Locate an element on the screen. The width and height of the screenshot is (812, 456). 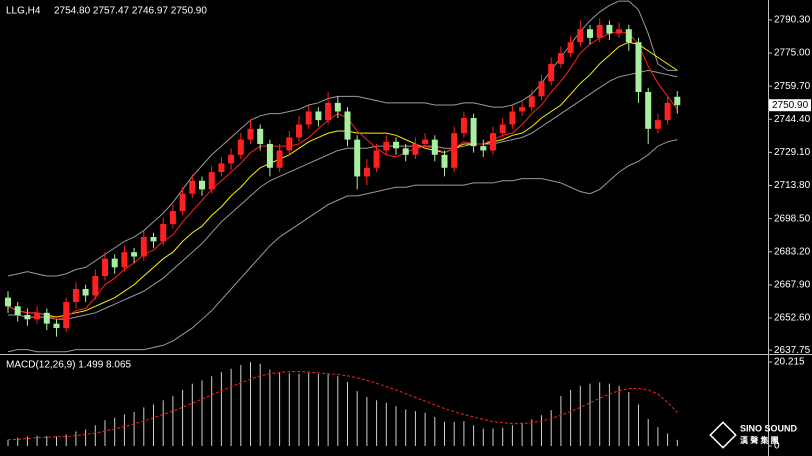
y-tick-label: 20.215 is located at coordinates (789, 362).